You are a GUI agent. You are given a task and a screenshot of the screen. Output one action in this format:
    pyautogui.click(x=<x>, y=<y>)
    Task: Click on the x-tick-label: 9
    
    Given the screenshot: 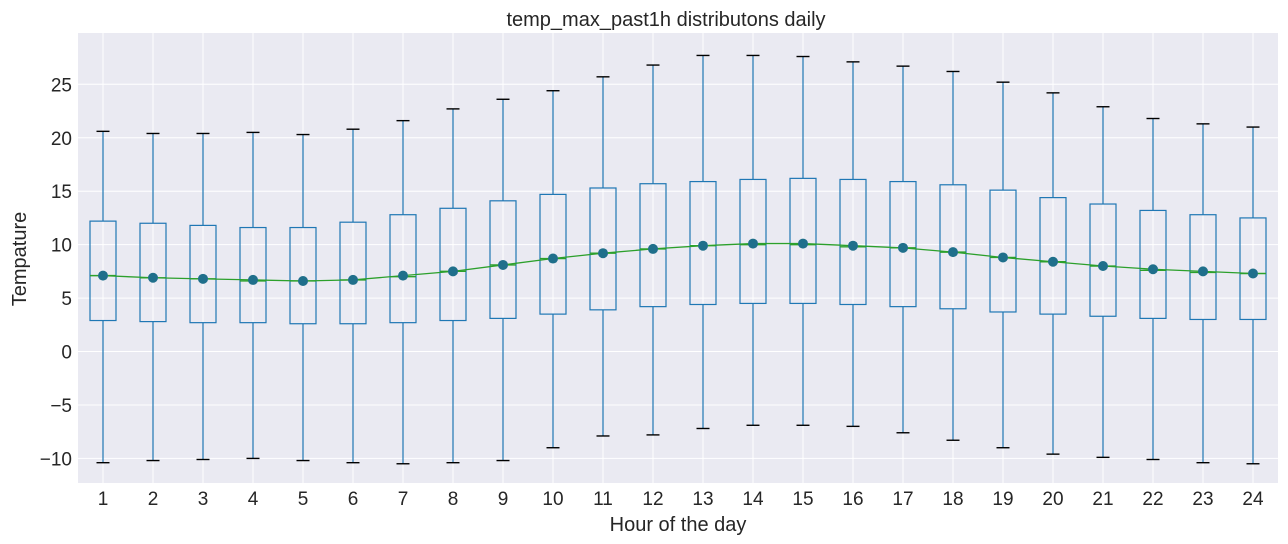 What is the action you would take?
    pyautogui.click(x=503, y=499)
    